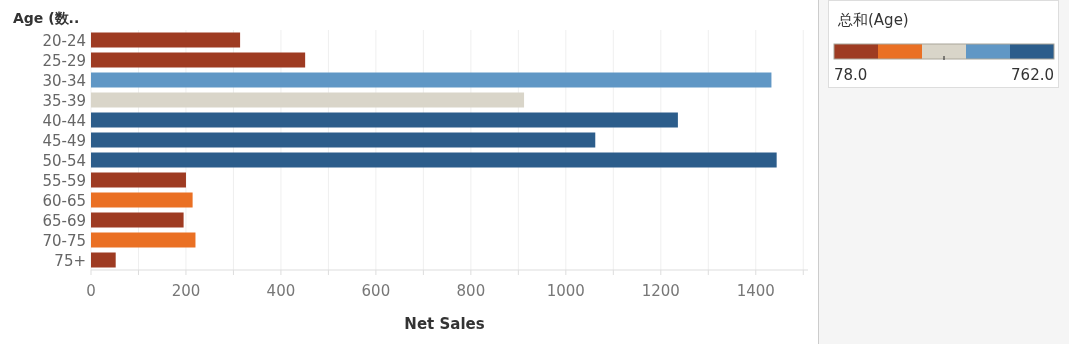 Image resolution: width=1069 pixels, height=344 pixels. I want to click on x-tick-label: 400, so click(281, 291).